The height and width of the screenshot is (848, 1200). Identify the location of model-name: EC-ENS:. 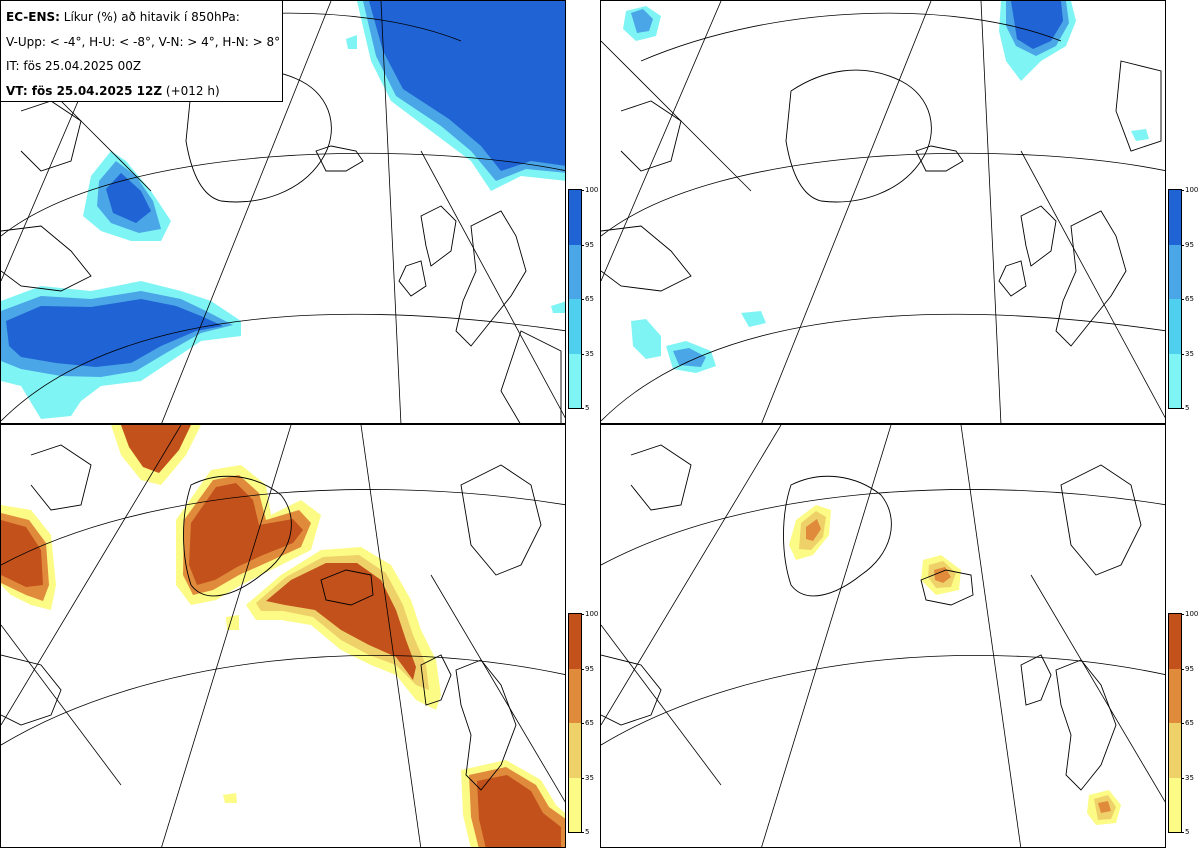
(33, 17).